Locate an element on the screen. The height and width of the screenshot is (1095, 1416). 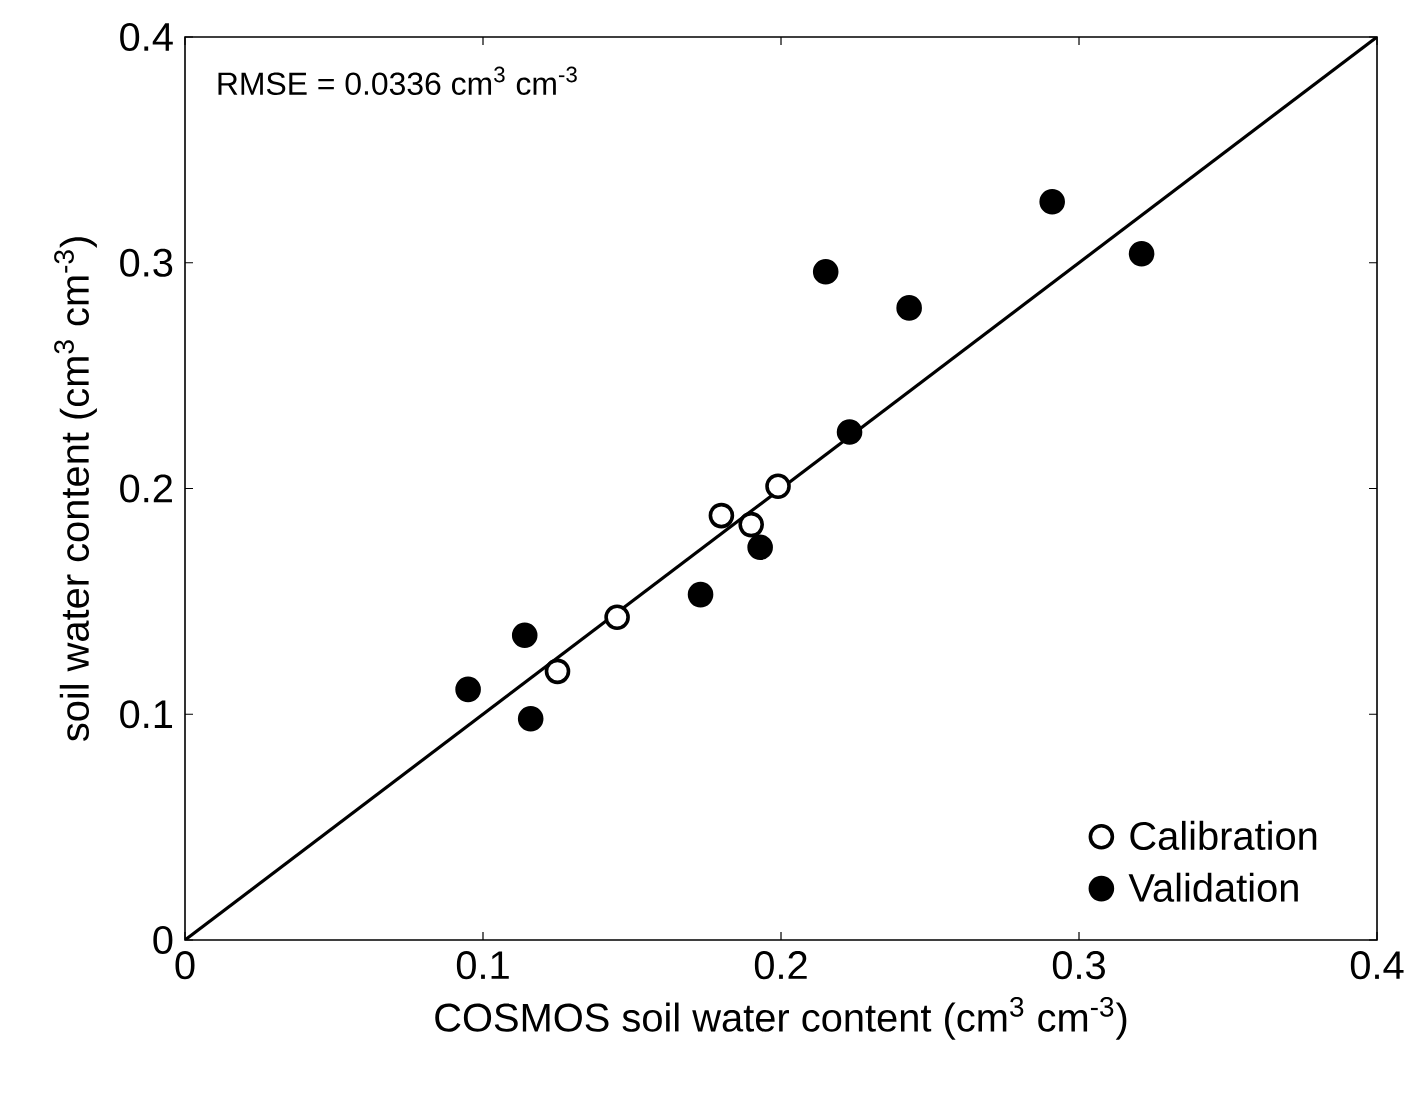
y-tick-label: 0.2 is located at coordinates (146, 488).